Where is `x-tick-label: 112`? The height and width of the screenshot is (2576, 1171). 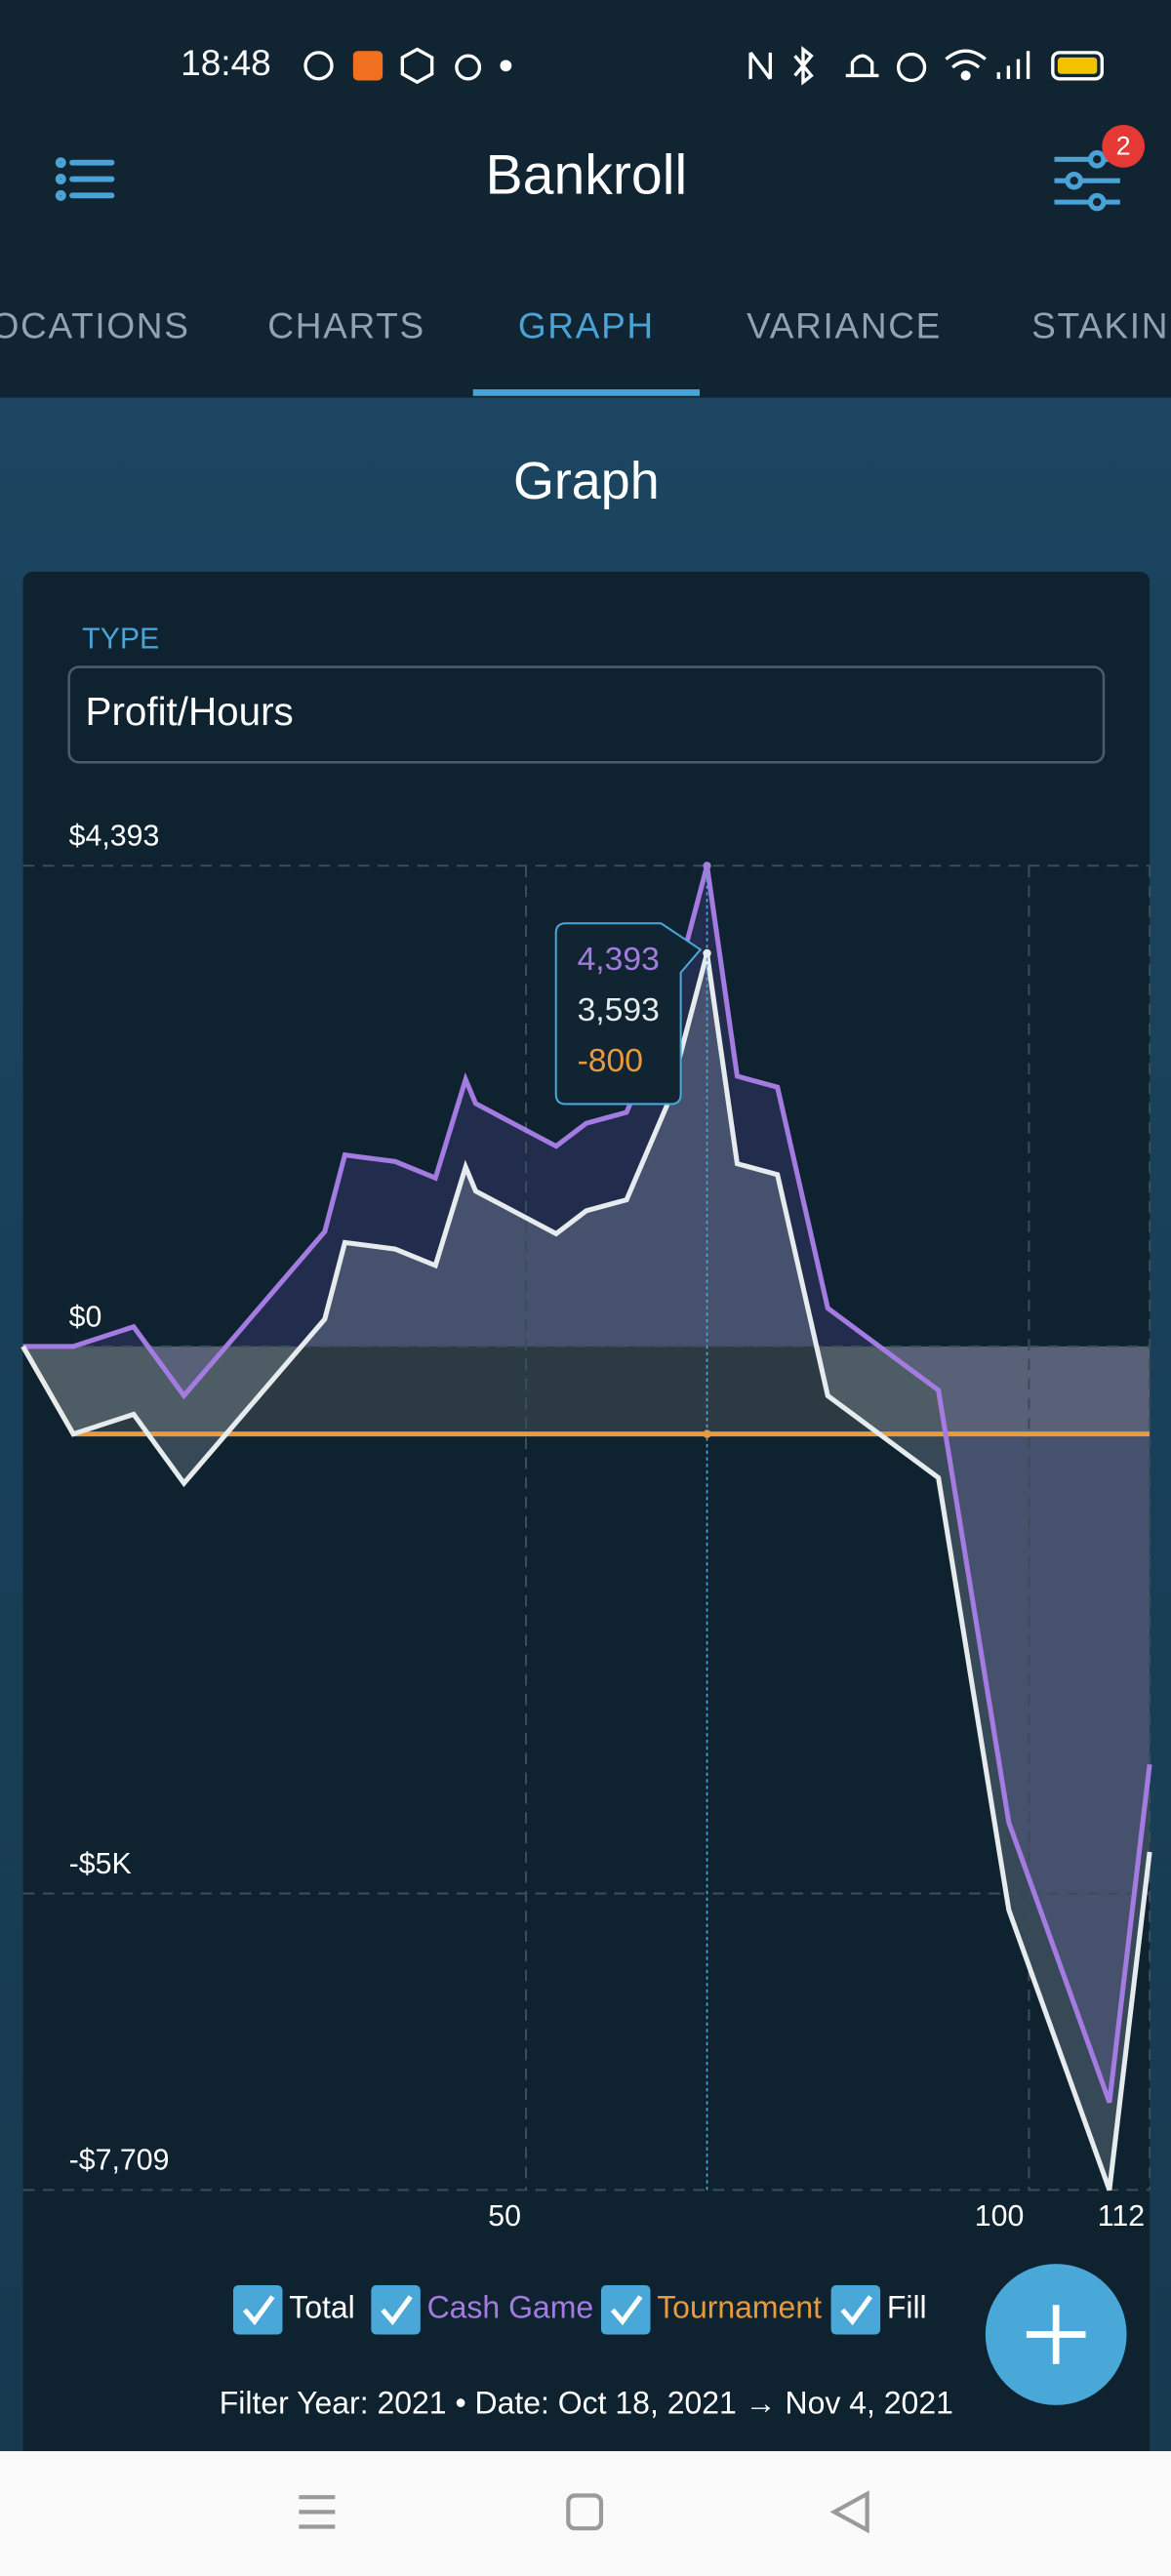 x-tick-label: 112 is located at coordinates (1121, 2216).